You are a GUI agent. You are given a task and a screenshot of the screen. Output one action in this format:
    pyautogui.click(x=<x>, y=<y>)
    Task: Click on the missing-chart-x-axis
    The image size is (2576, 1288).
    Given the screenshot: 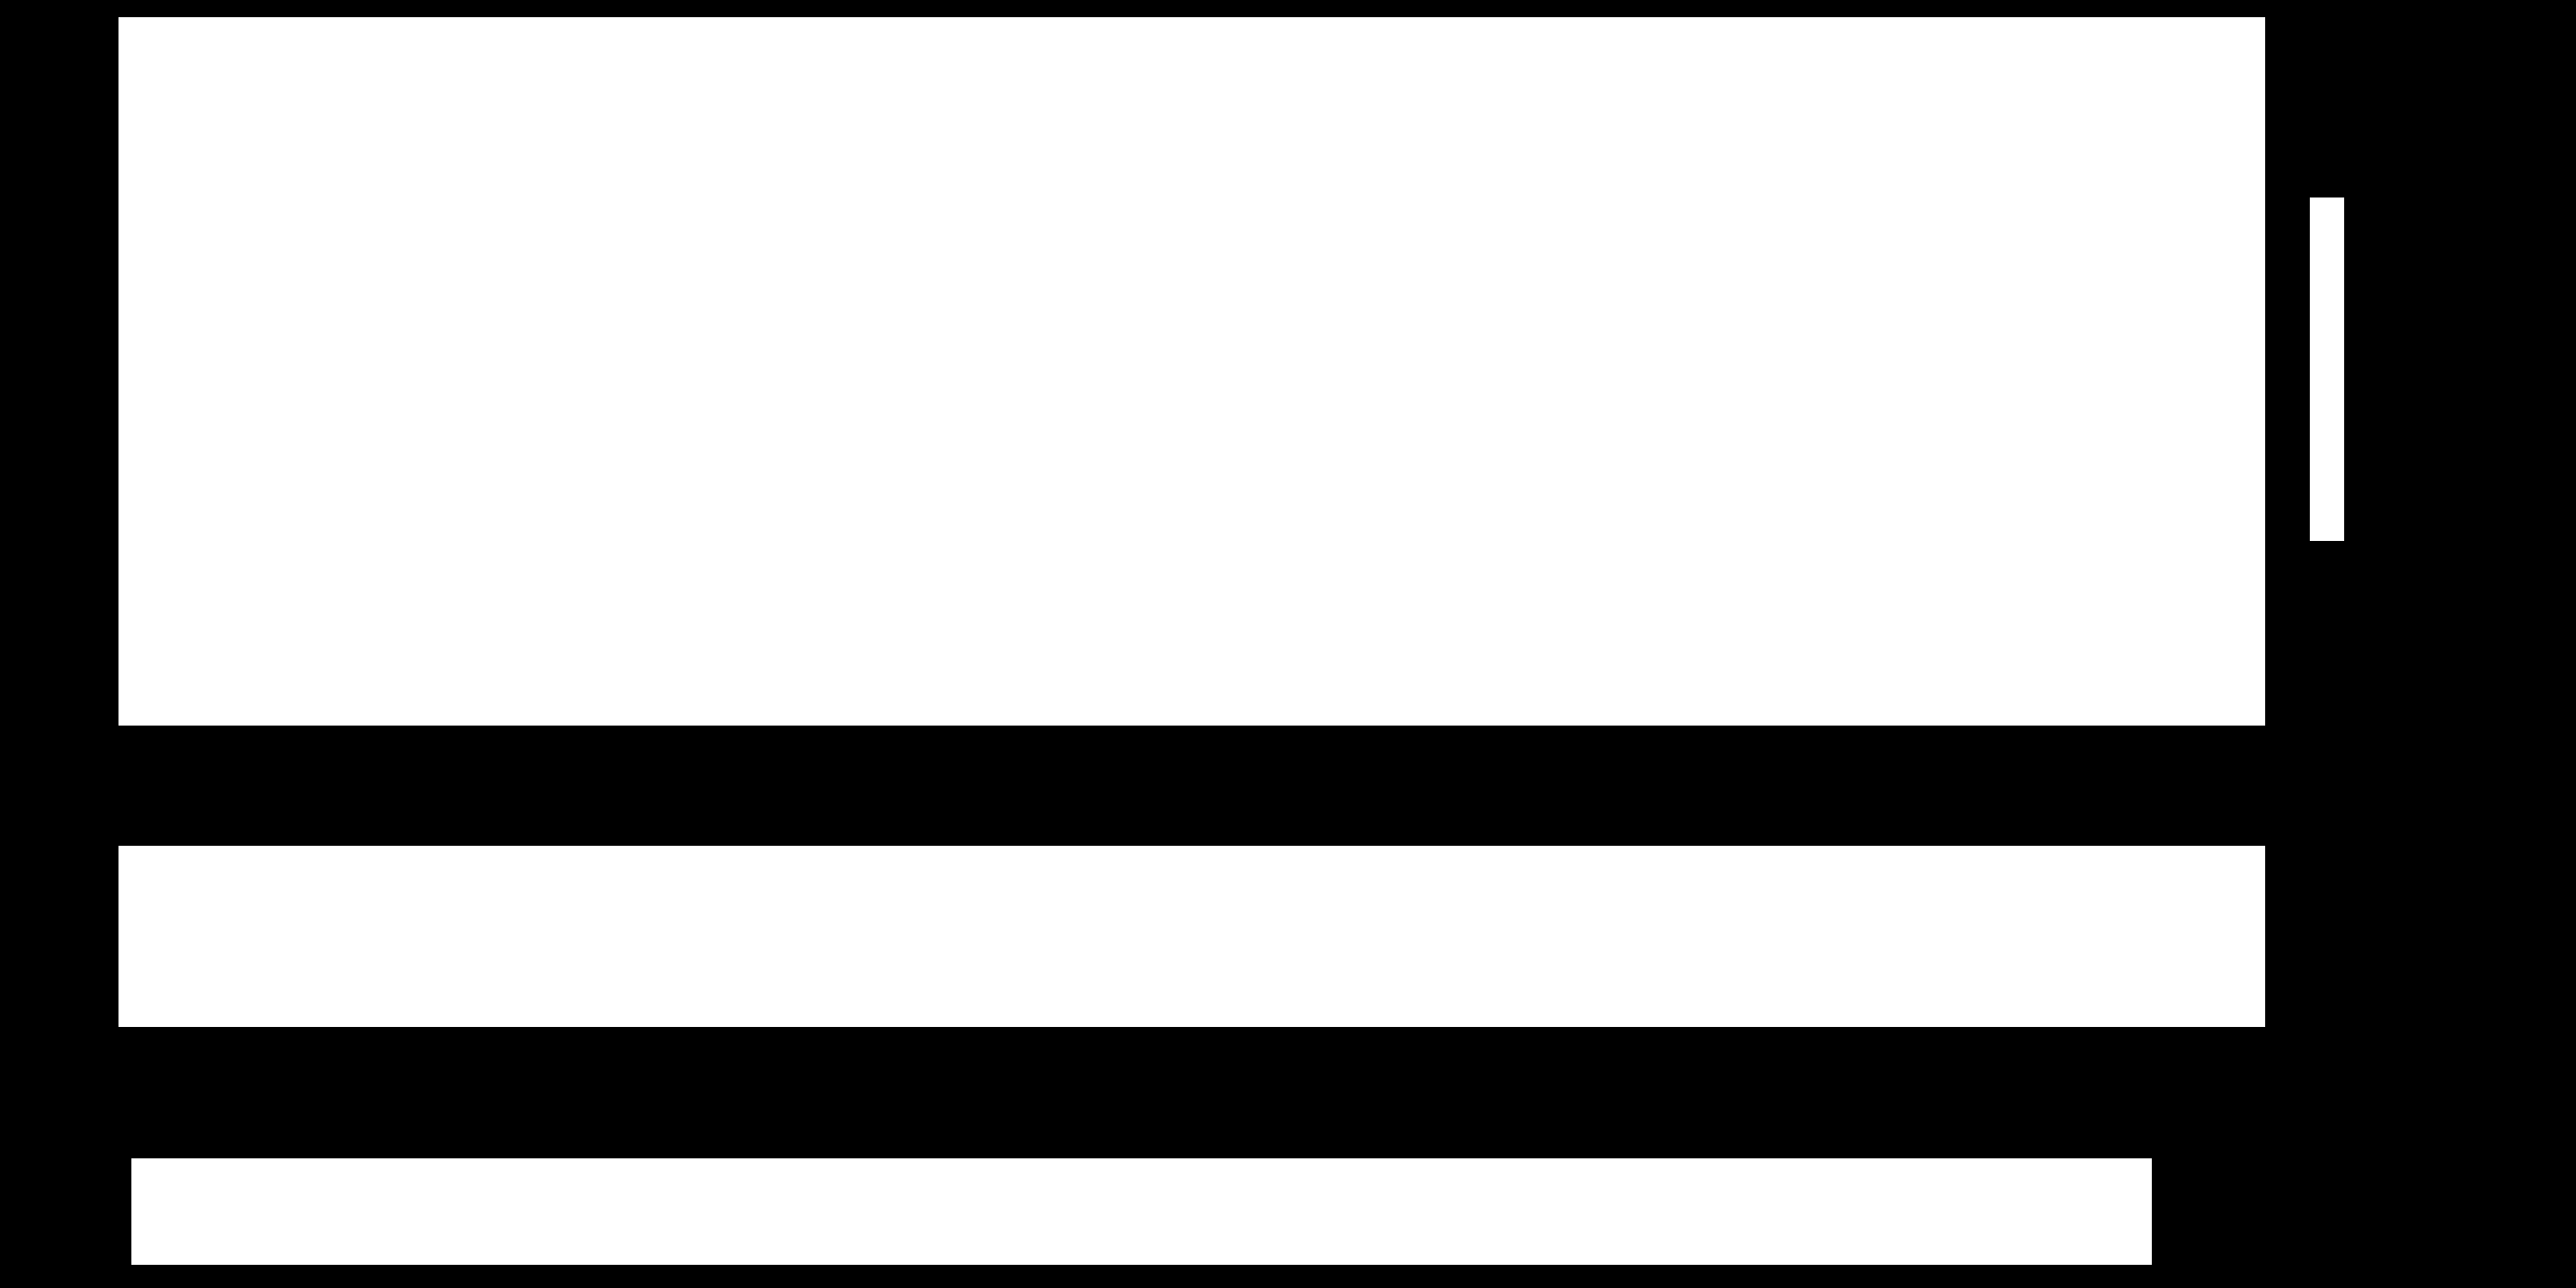 What is the action you would take?
    pyautogui.click(x=1191, y=1085)
    